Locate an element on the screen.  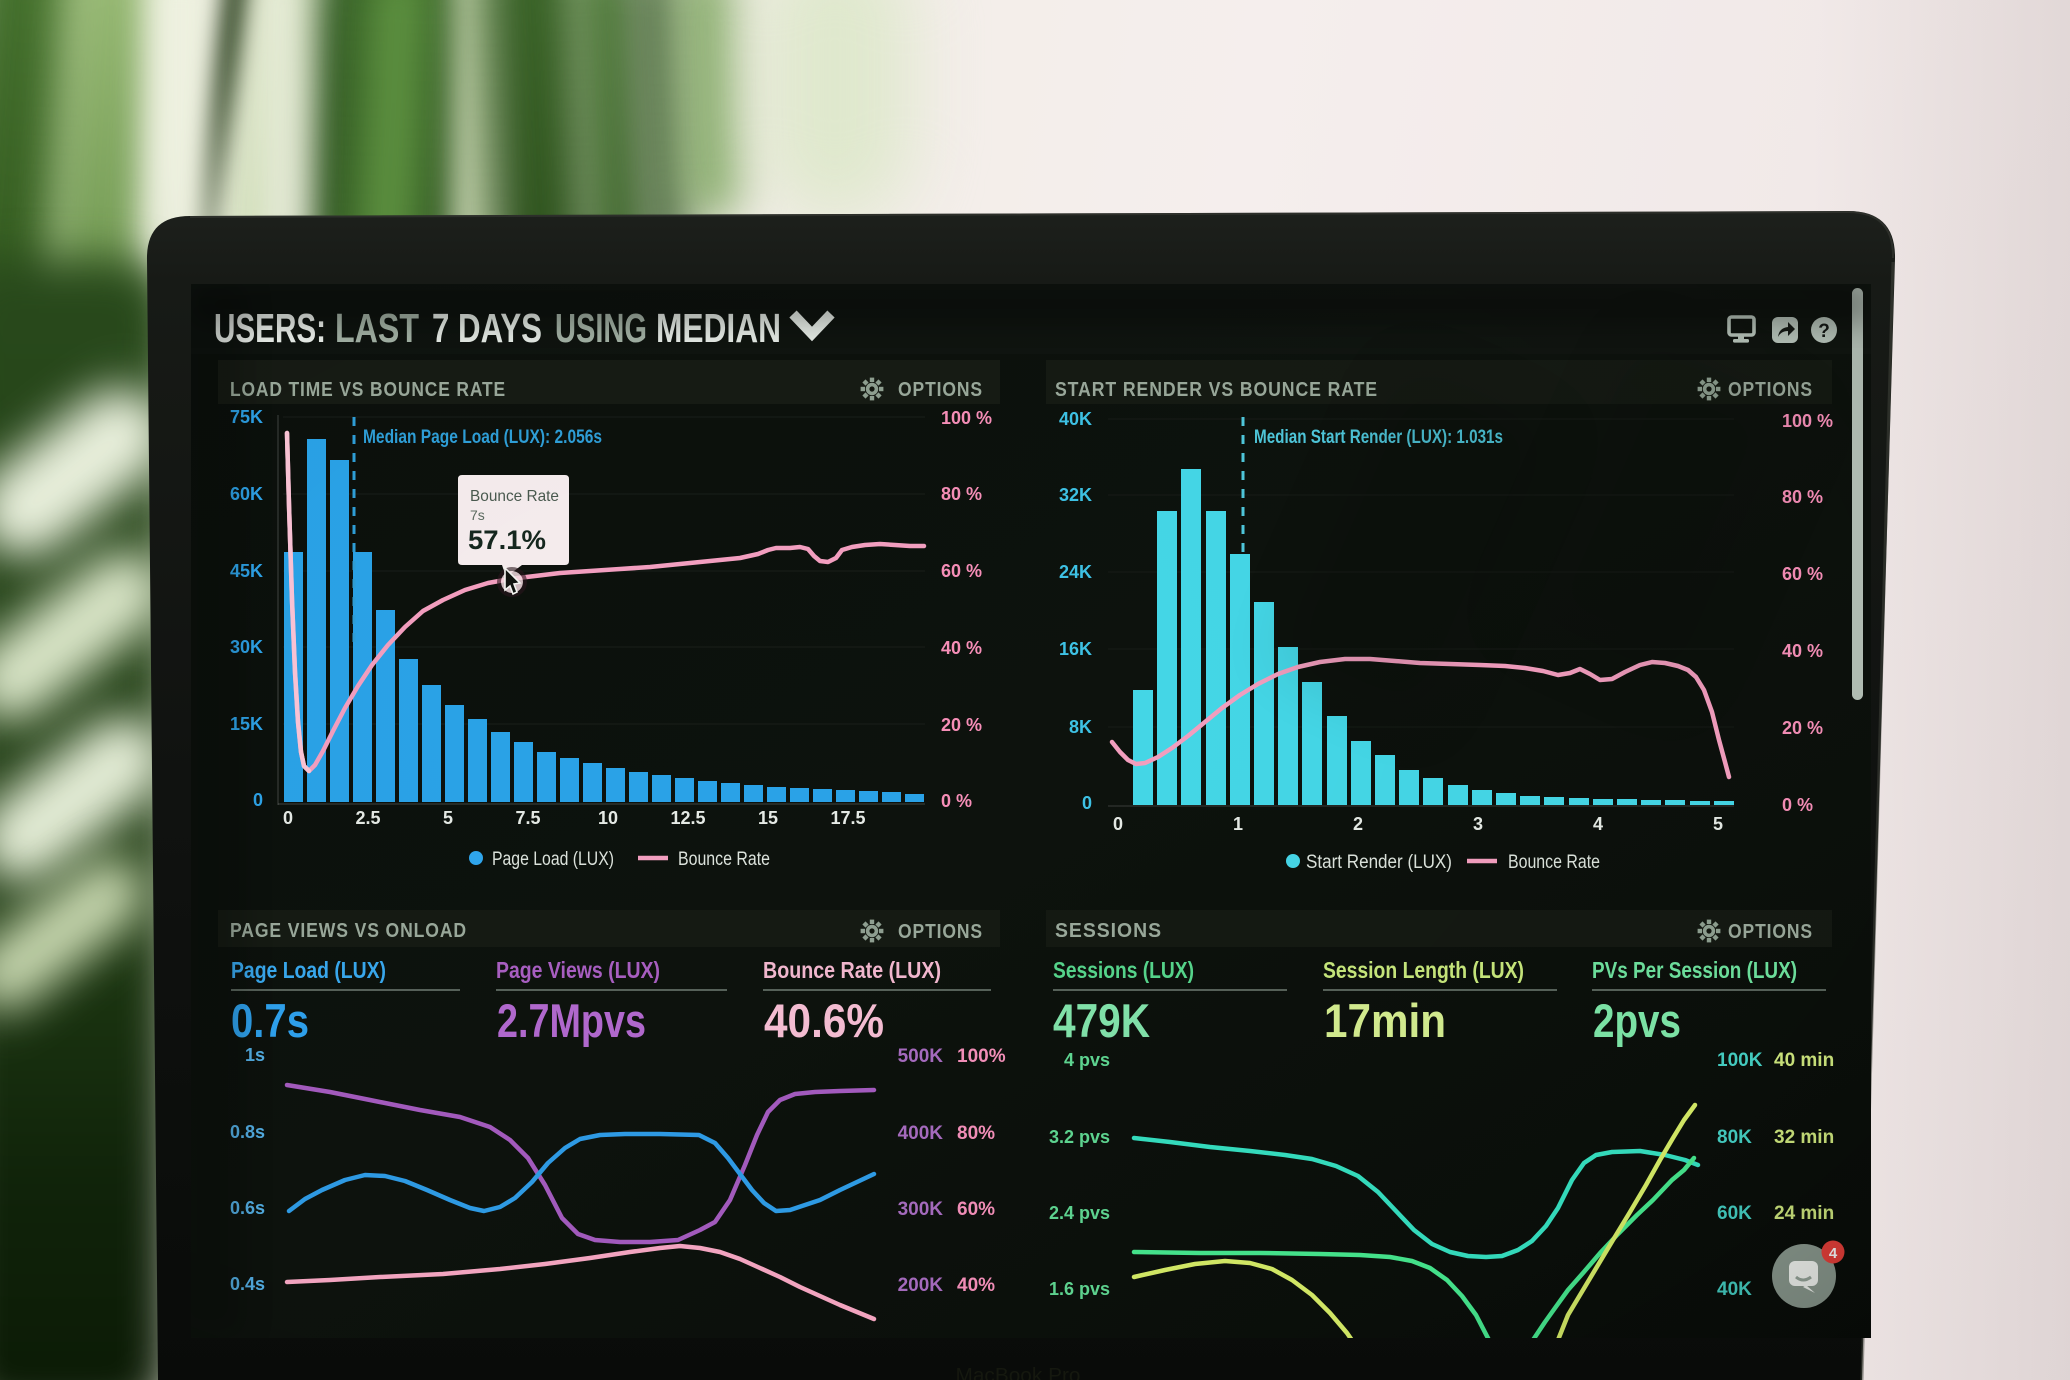
svg-text: MacBook Pro is located at coordinates (1018, 1372).